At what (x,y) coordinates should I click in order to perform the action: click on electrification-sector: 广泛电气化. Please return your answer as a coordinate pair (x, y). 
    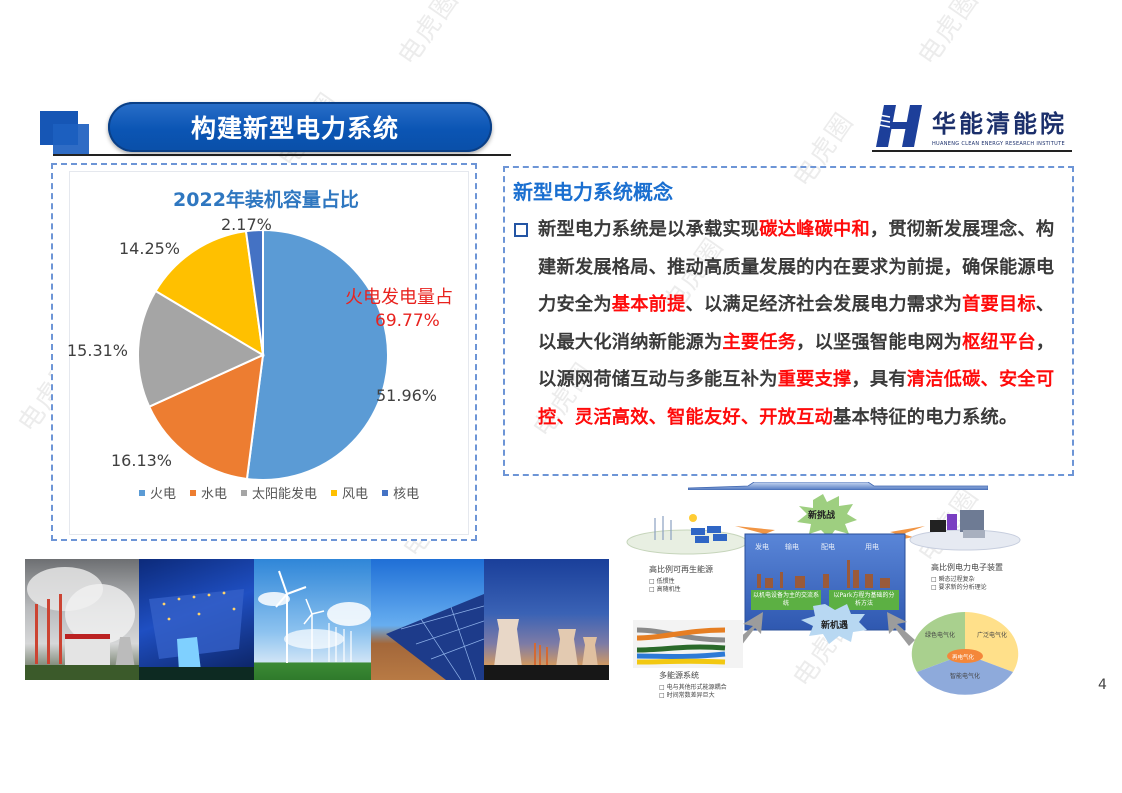
    Looking at the image, I should click on (992, 635).